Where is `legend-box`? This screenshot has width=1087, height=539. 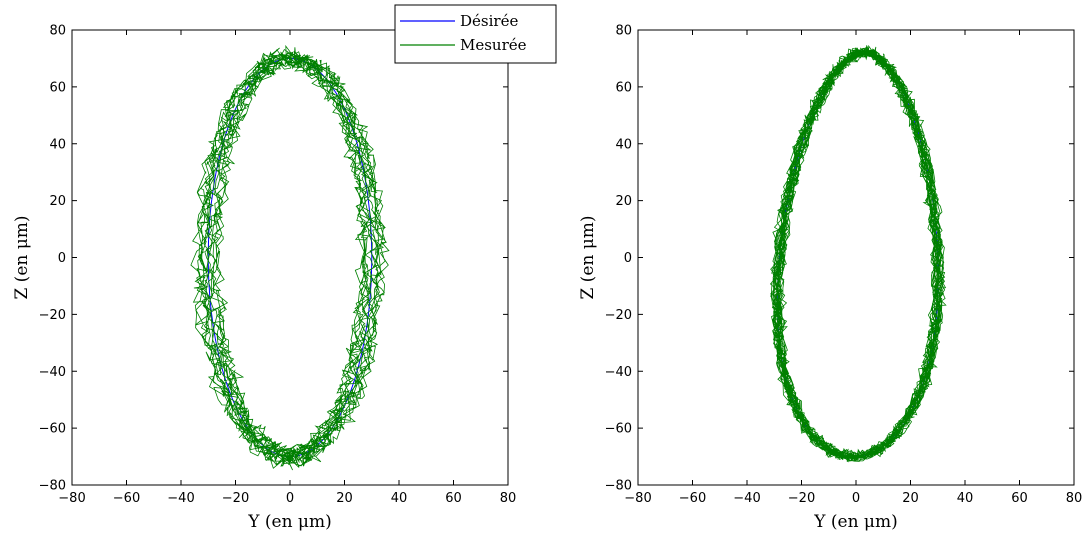
legend-box is located at coordinates (475, 34).